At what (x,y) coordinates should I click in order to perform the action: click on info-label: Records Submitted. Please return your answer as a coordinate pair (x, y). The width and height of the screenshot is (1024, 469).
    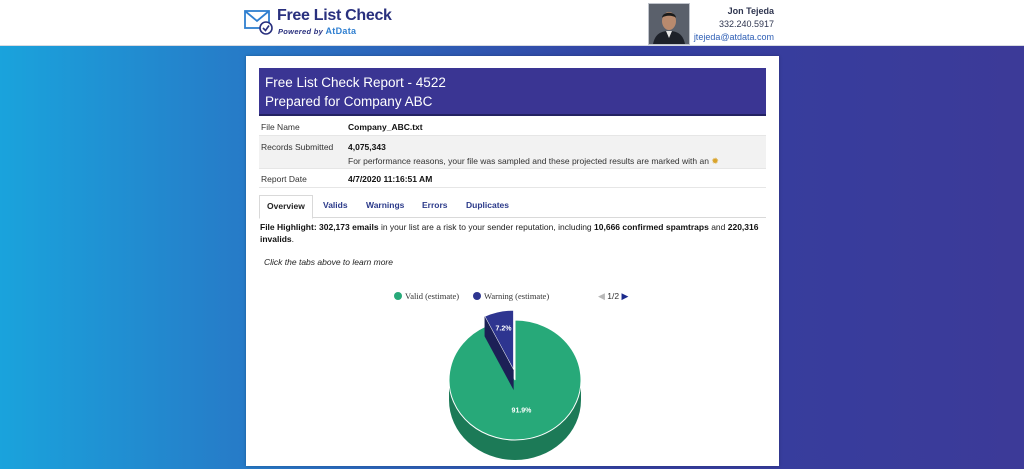
    Looking at the image, I should click on (297, 147).